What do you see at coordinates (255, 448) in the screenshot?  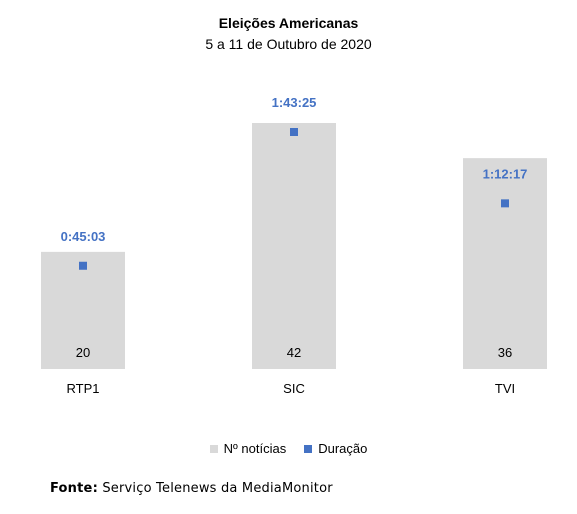 I see `legend-label-bars: Nº notícias` at bounding box center [255, 448].